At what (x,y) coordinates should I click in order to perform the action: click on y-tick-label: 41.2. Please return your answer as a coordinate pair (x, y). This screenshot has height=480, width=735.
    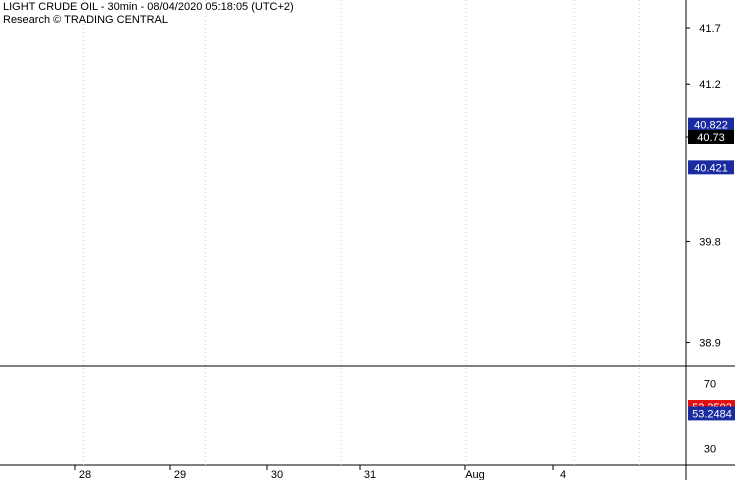
    Looking at the image, I should click on (709, 85).